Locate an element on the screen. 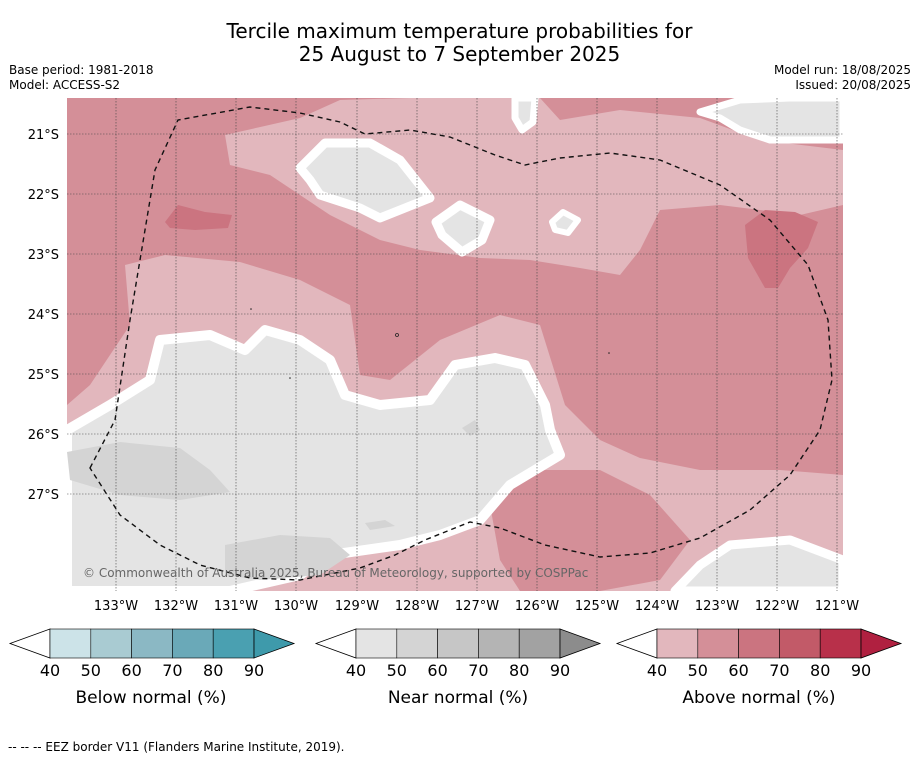  lat-label: 23°S is located at coordinates (43, 255).